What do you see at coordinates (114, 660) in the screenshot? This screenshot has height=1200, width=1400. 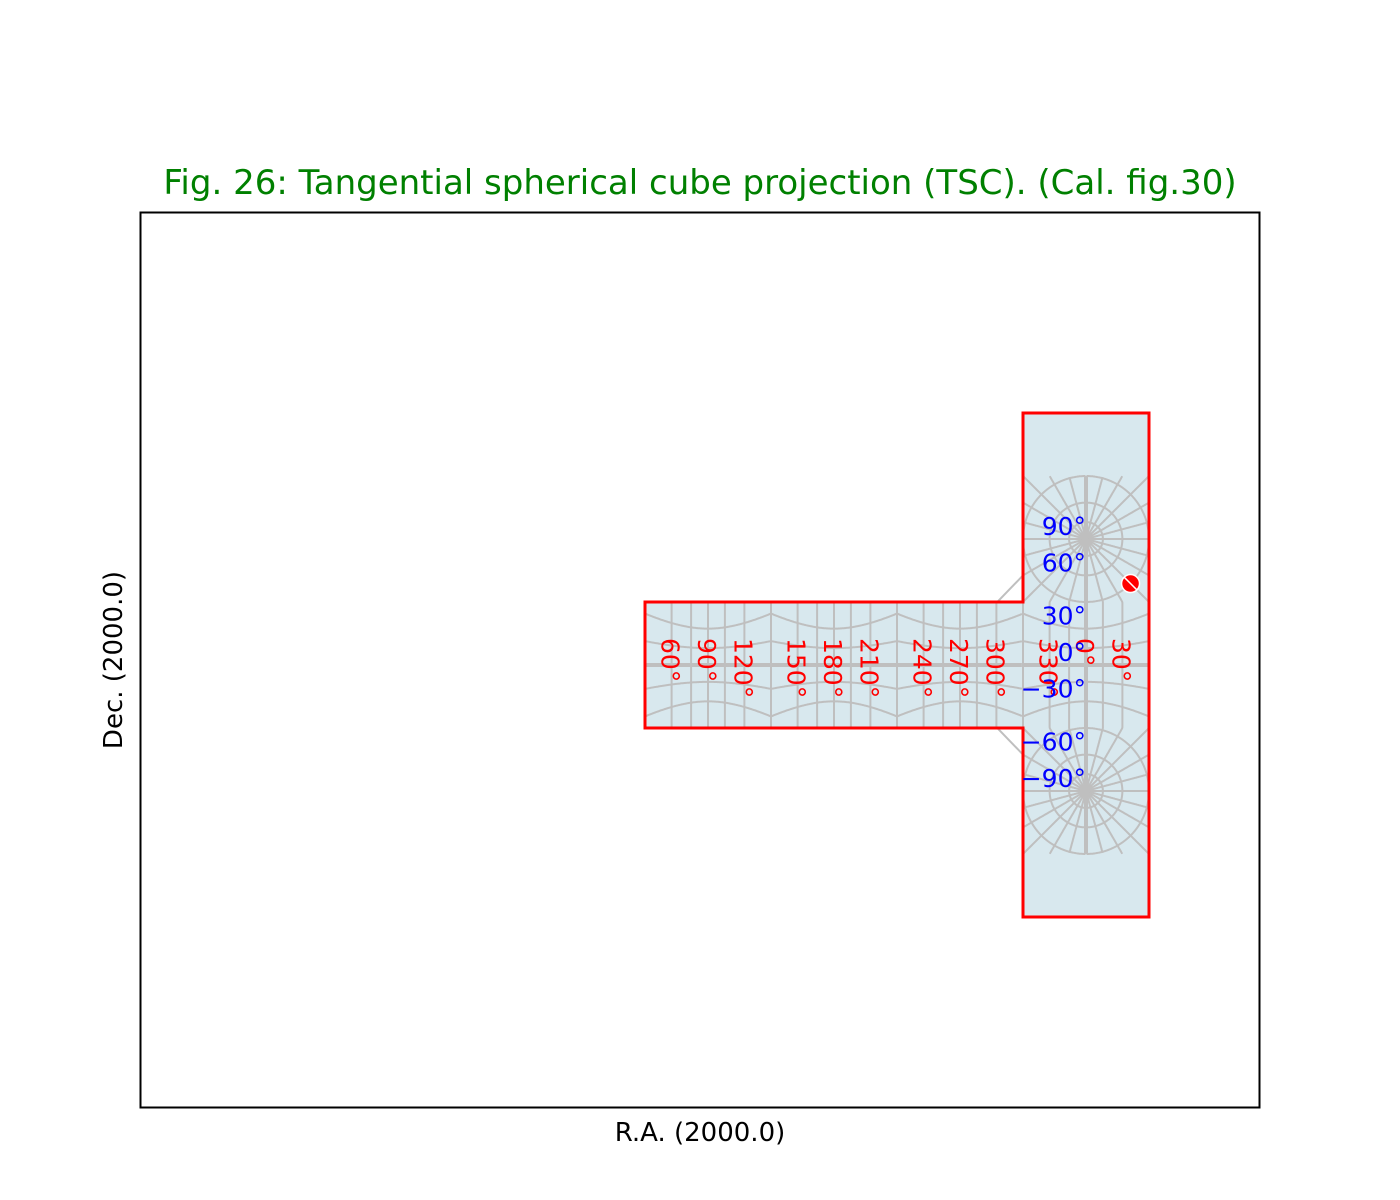 I see `y-axis-label: Dec. (2000.0)` at bounding box center [114, 660].